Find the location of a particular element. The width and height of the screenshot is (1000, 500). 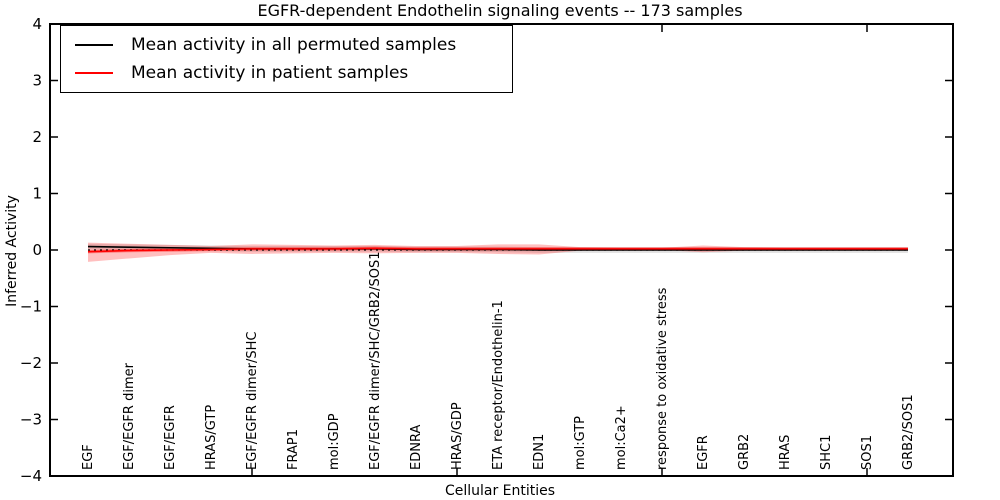

legend-item-patient: Mean activity in patient samples is located at coordinates (293, 73).